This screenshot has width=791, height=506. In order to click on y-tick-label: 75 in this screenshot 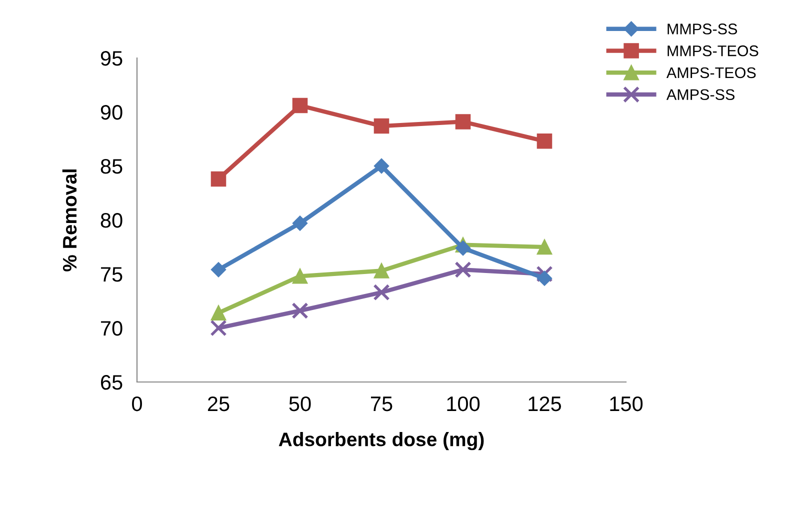, I will do `click(111, 274)`.